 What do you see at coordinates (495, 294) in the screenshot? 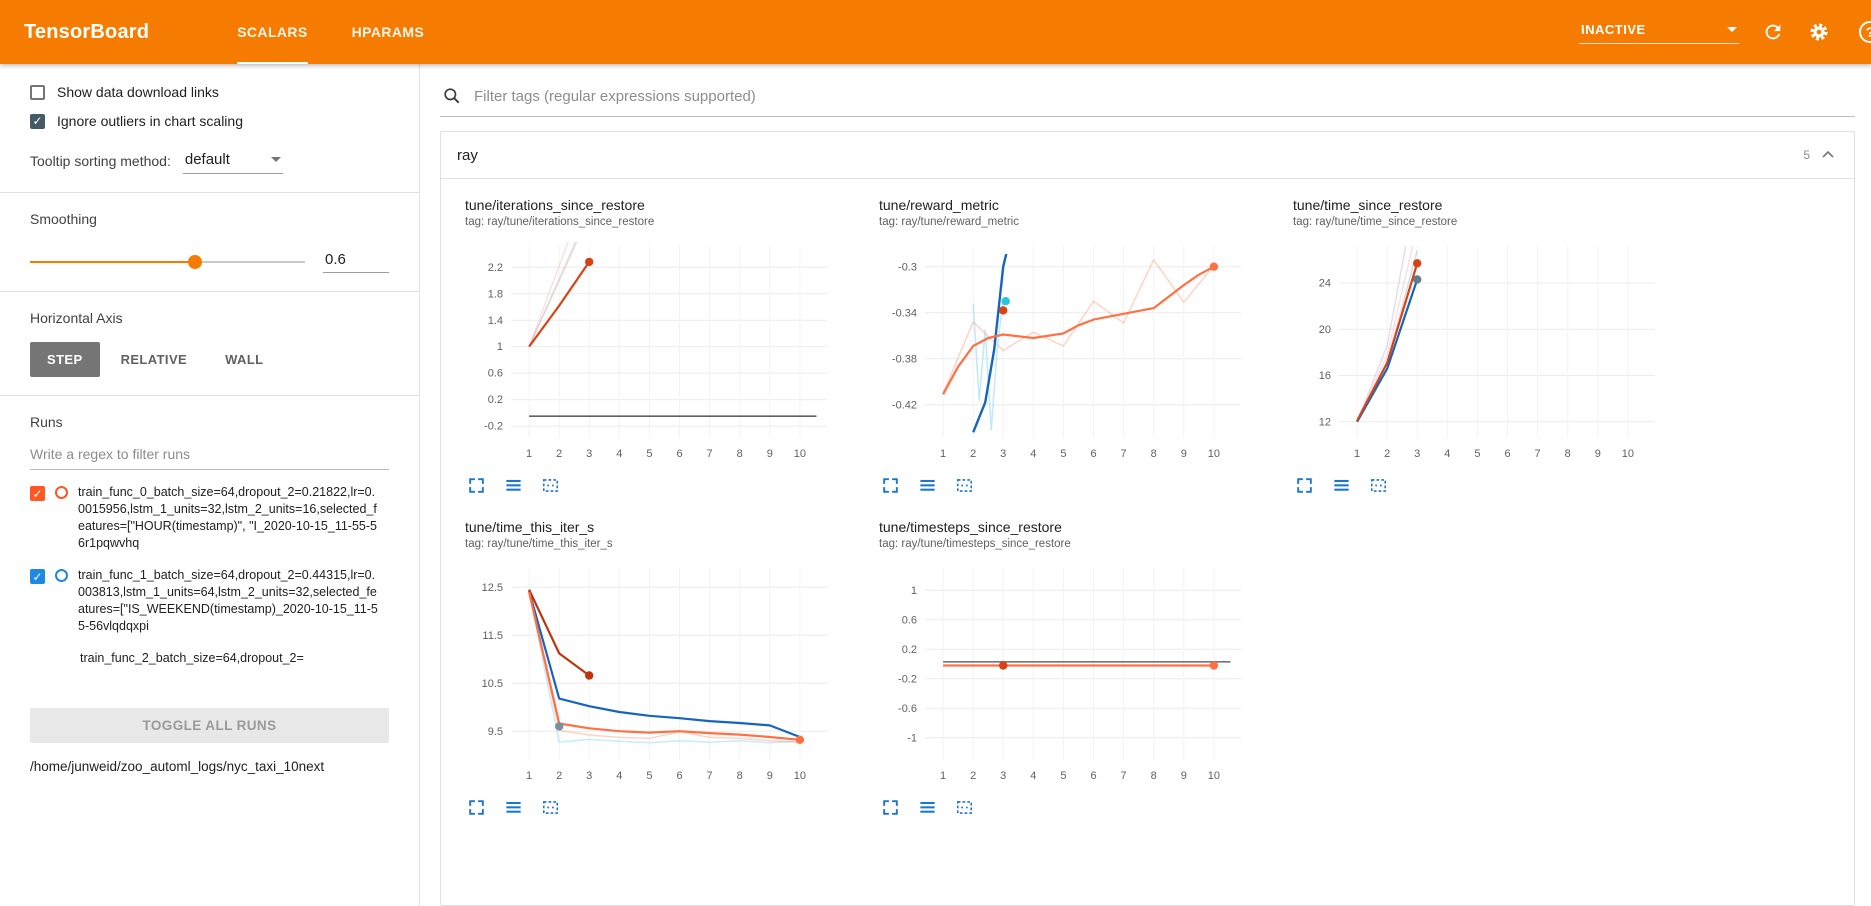
I see `svg-text: 1.8` at bounding box center [495, 294].